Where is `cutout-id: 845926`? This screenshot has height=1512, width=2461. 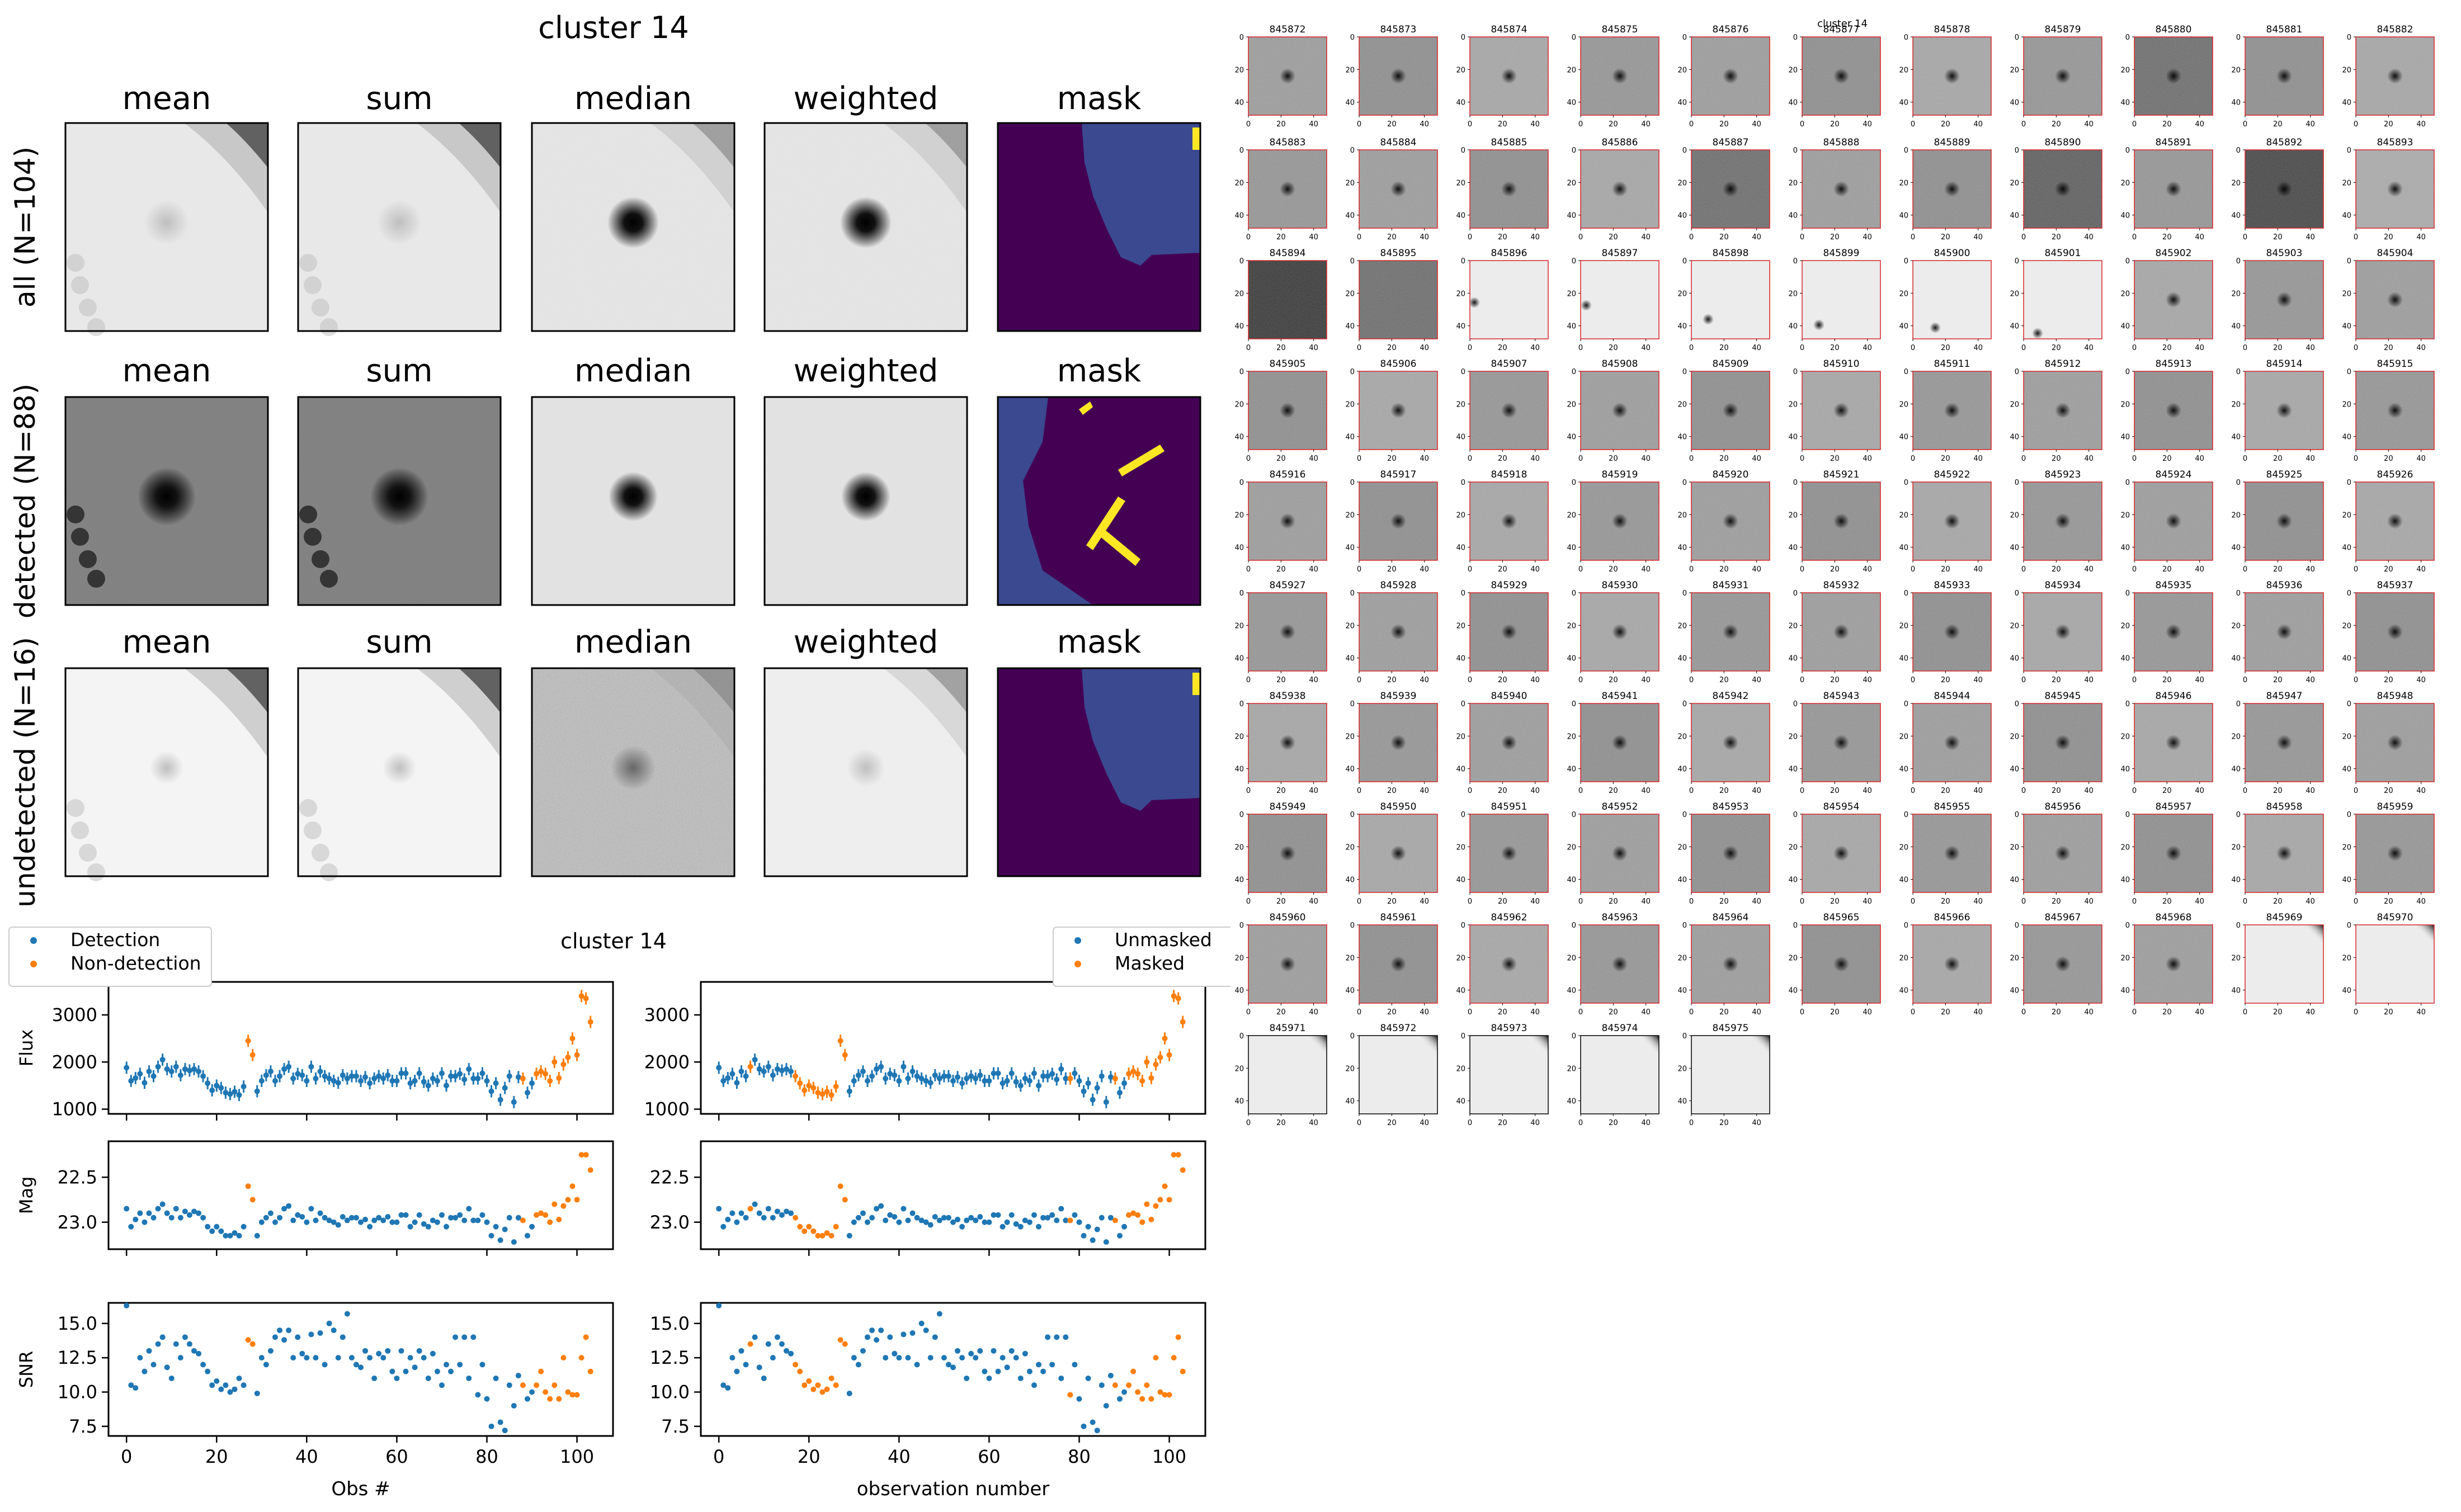
cutout-id: 845926 is located at coordinates (2395, 474).